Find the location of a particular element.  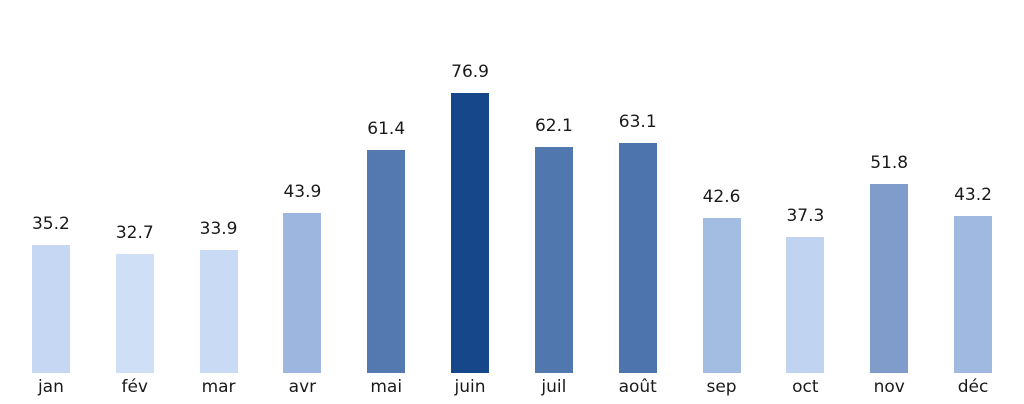

x-tick-mai: mai is located at coordinates (386, 388).